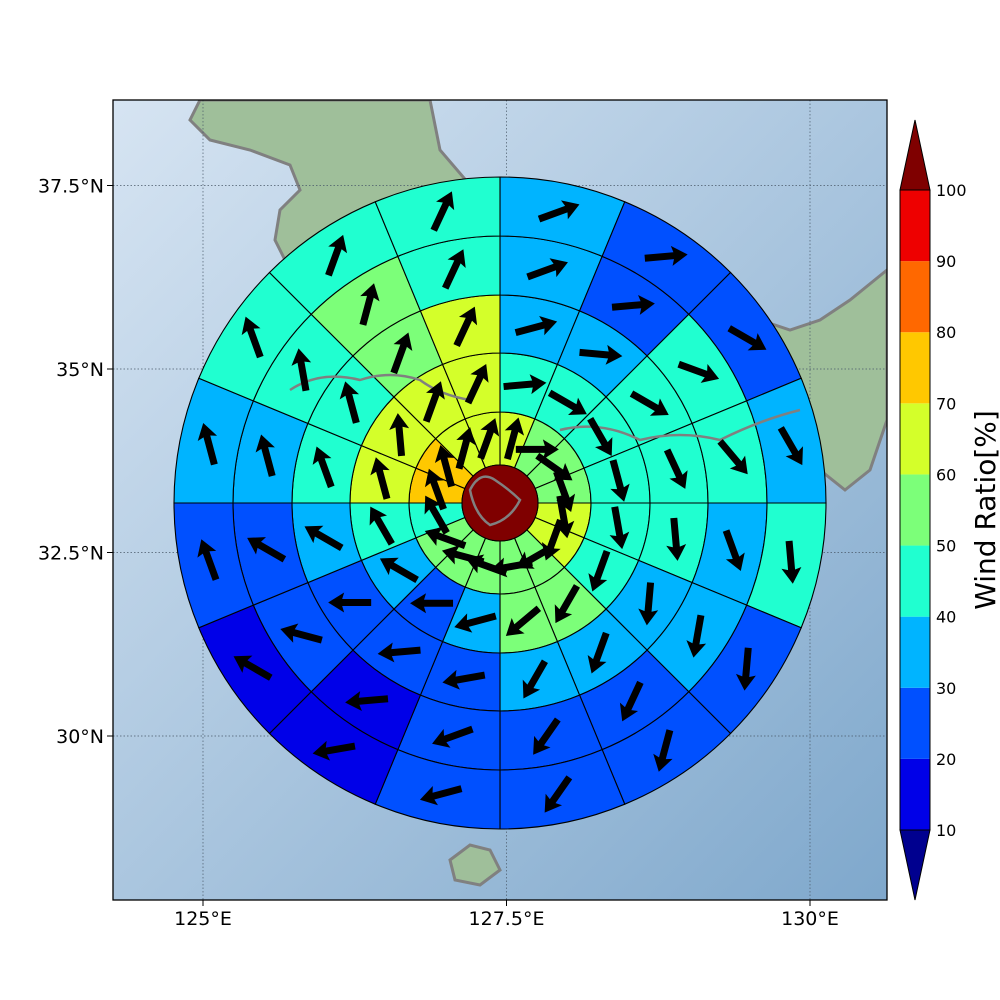 The height and width of the screenshot is (1000, 1000). I want to click on lat-tick-label: 32.5°N, so click(71, 554).